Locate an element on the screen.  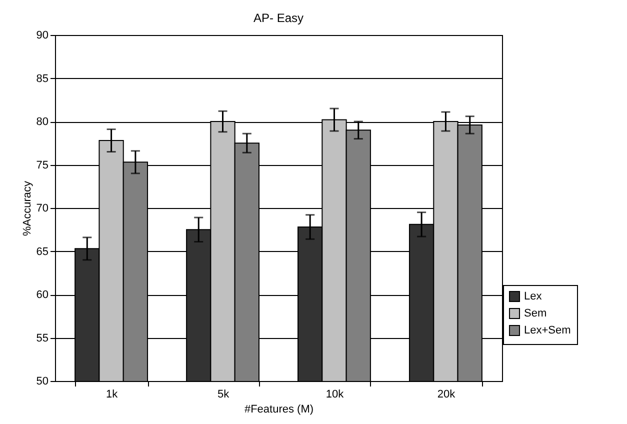
y-tick-label: 70 is located at coordinates (42, 208).